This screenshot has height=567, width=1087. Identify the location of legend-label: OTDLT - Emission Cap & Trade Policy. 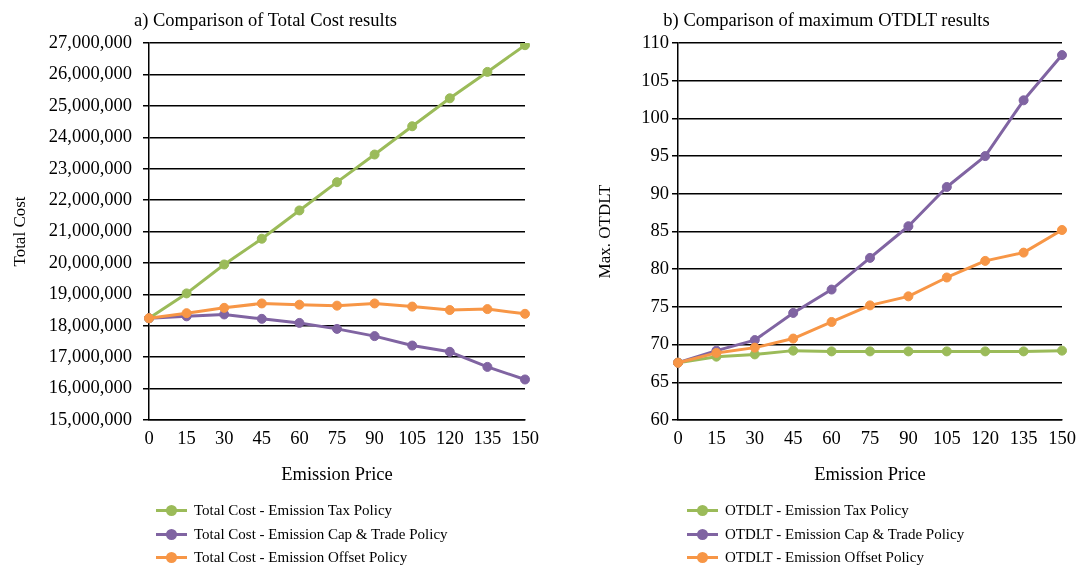
(845, 534).